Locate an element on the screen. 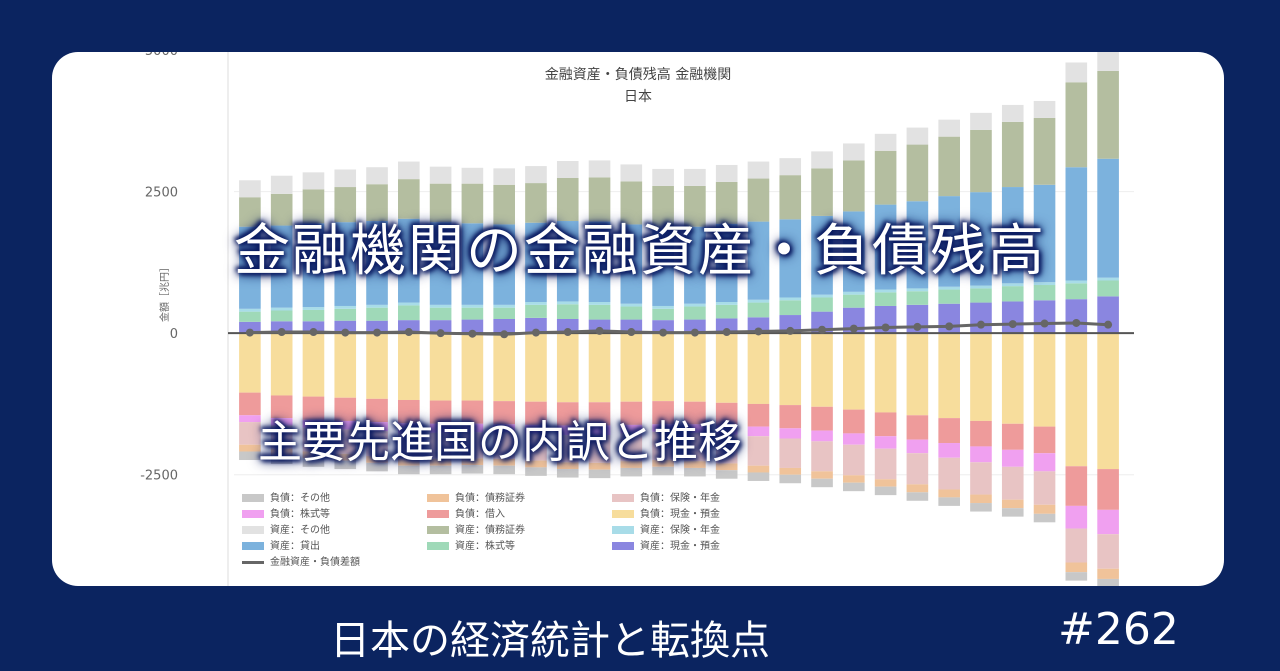 Image resolution: width=1280 pixels, height=671 pixels. legend-label: 負債：株式等 is located at coordinates (300, 514).